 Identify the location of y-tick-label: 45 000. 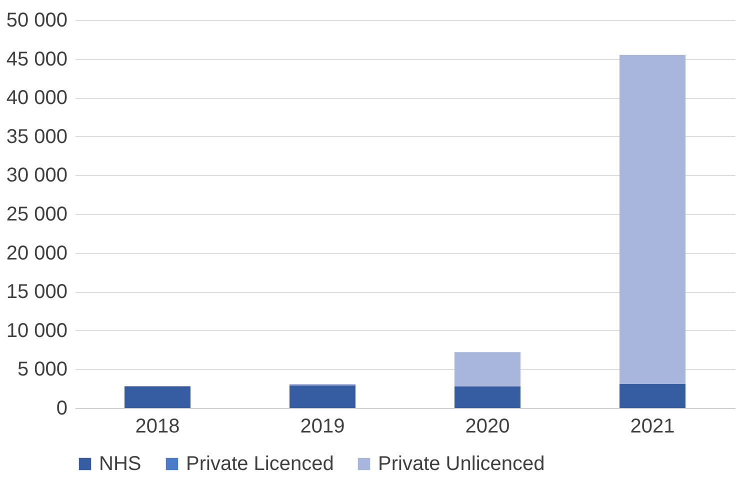
(37, 59).